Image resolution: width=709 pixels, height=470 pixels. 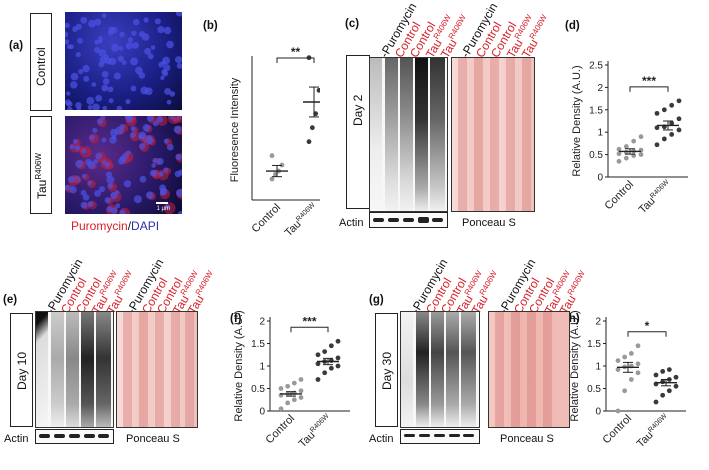 What do you see at coordinates (596, 155) in the screenshot?
I see `y-tick-label: 0.5` at bounding box center [596, 155].